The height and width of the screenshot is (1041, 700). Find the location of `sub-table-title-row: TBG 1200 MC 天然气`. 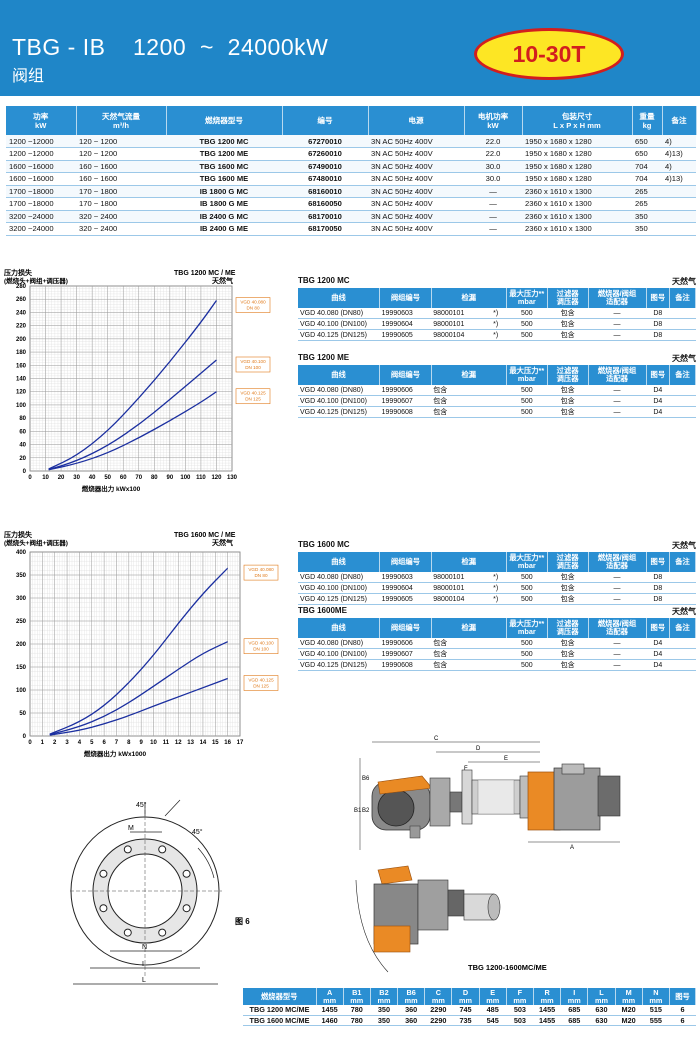

sub-table-title-row: TBG 1200 MC 天然气 is located at coordinates (497, 282).